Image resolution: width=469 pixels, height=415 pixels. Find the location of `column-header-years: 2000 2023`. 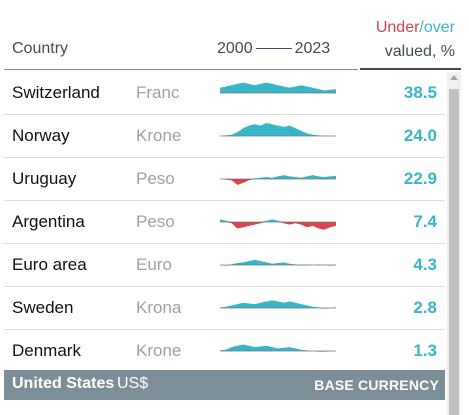

column-header-years: 2000 2023 is located at coordinates (273, 49).